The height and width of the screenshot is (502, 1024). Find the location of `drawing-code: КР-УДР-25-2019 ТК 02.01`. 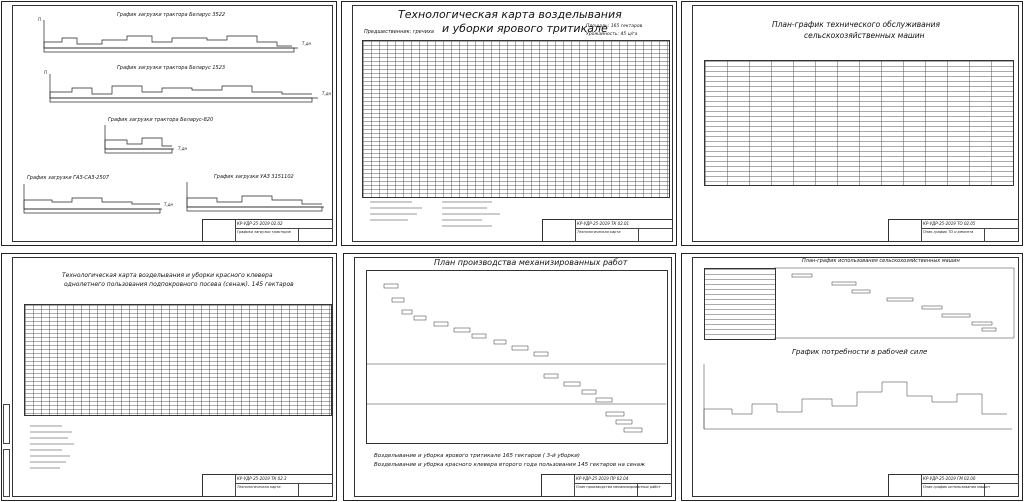

drawing-code: КР-УДР-25-2019 ТК 02.01 is located at coordinates (603, 223).